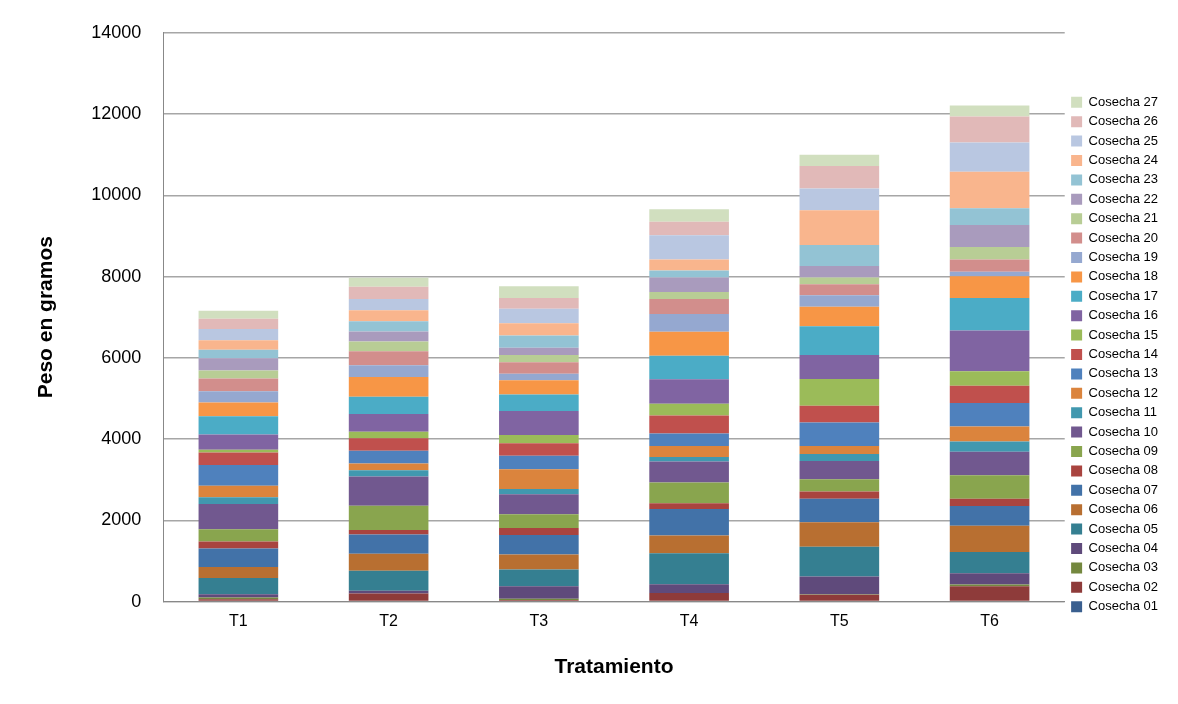 Image resolution: width=1178 pixels, height=704 pixels. I want to click on legend-label: Cosecha 10, so click(1123, 431).